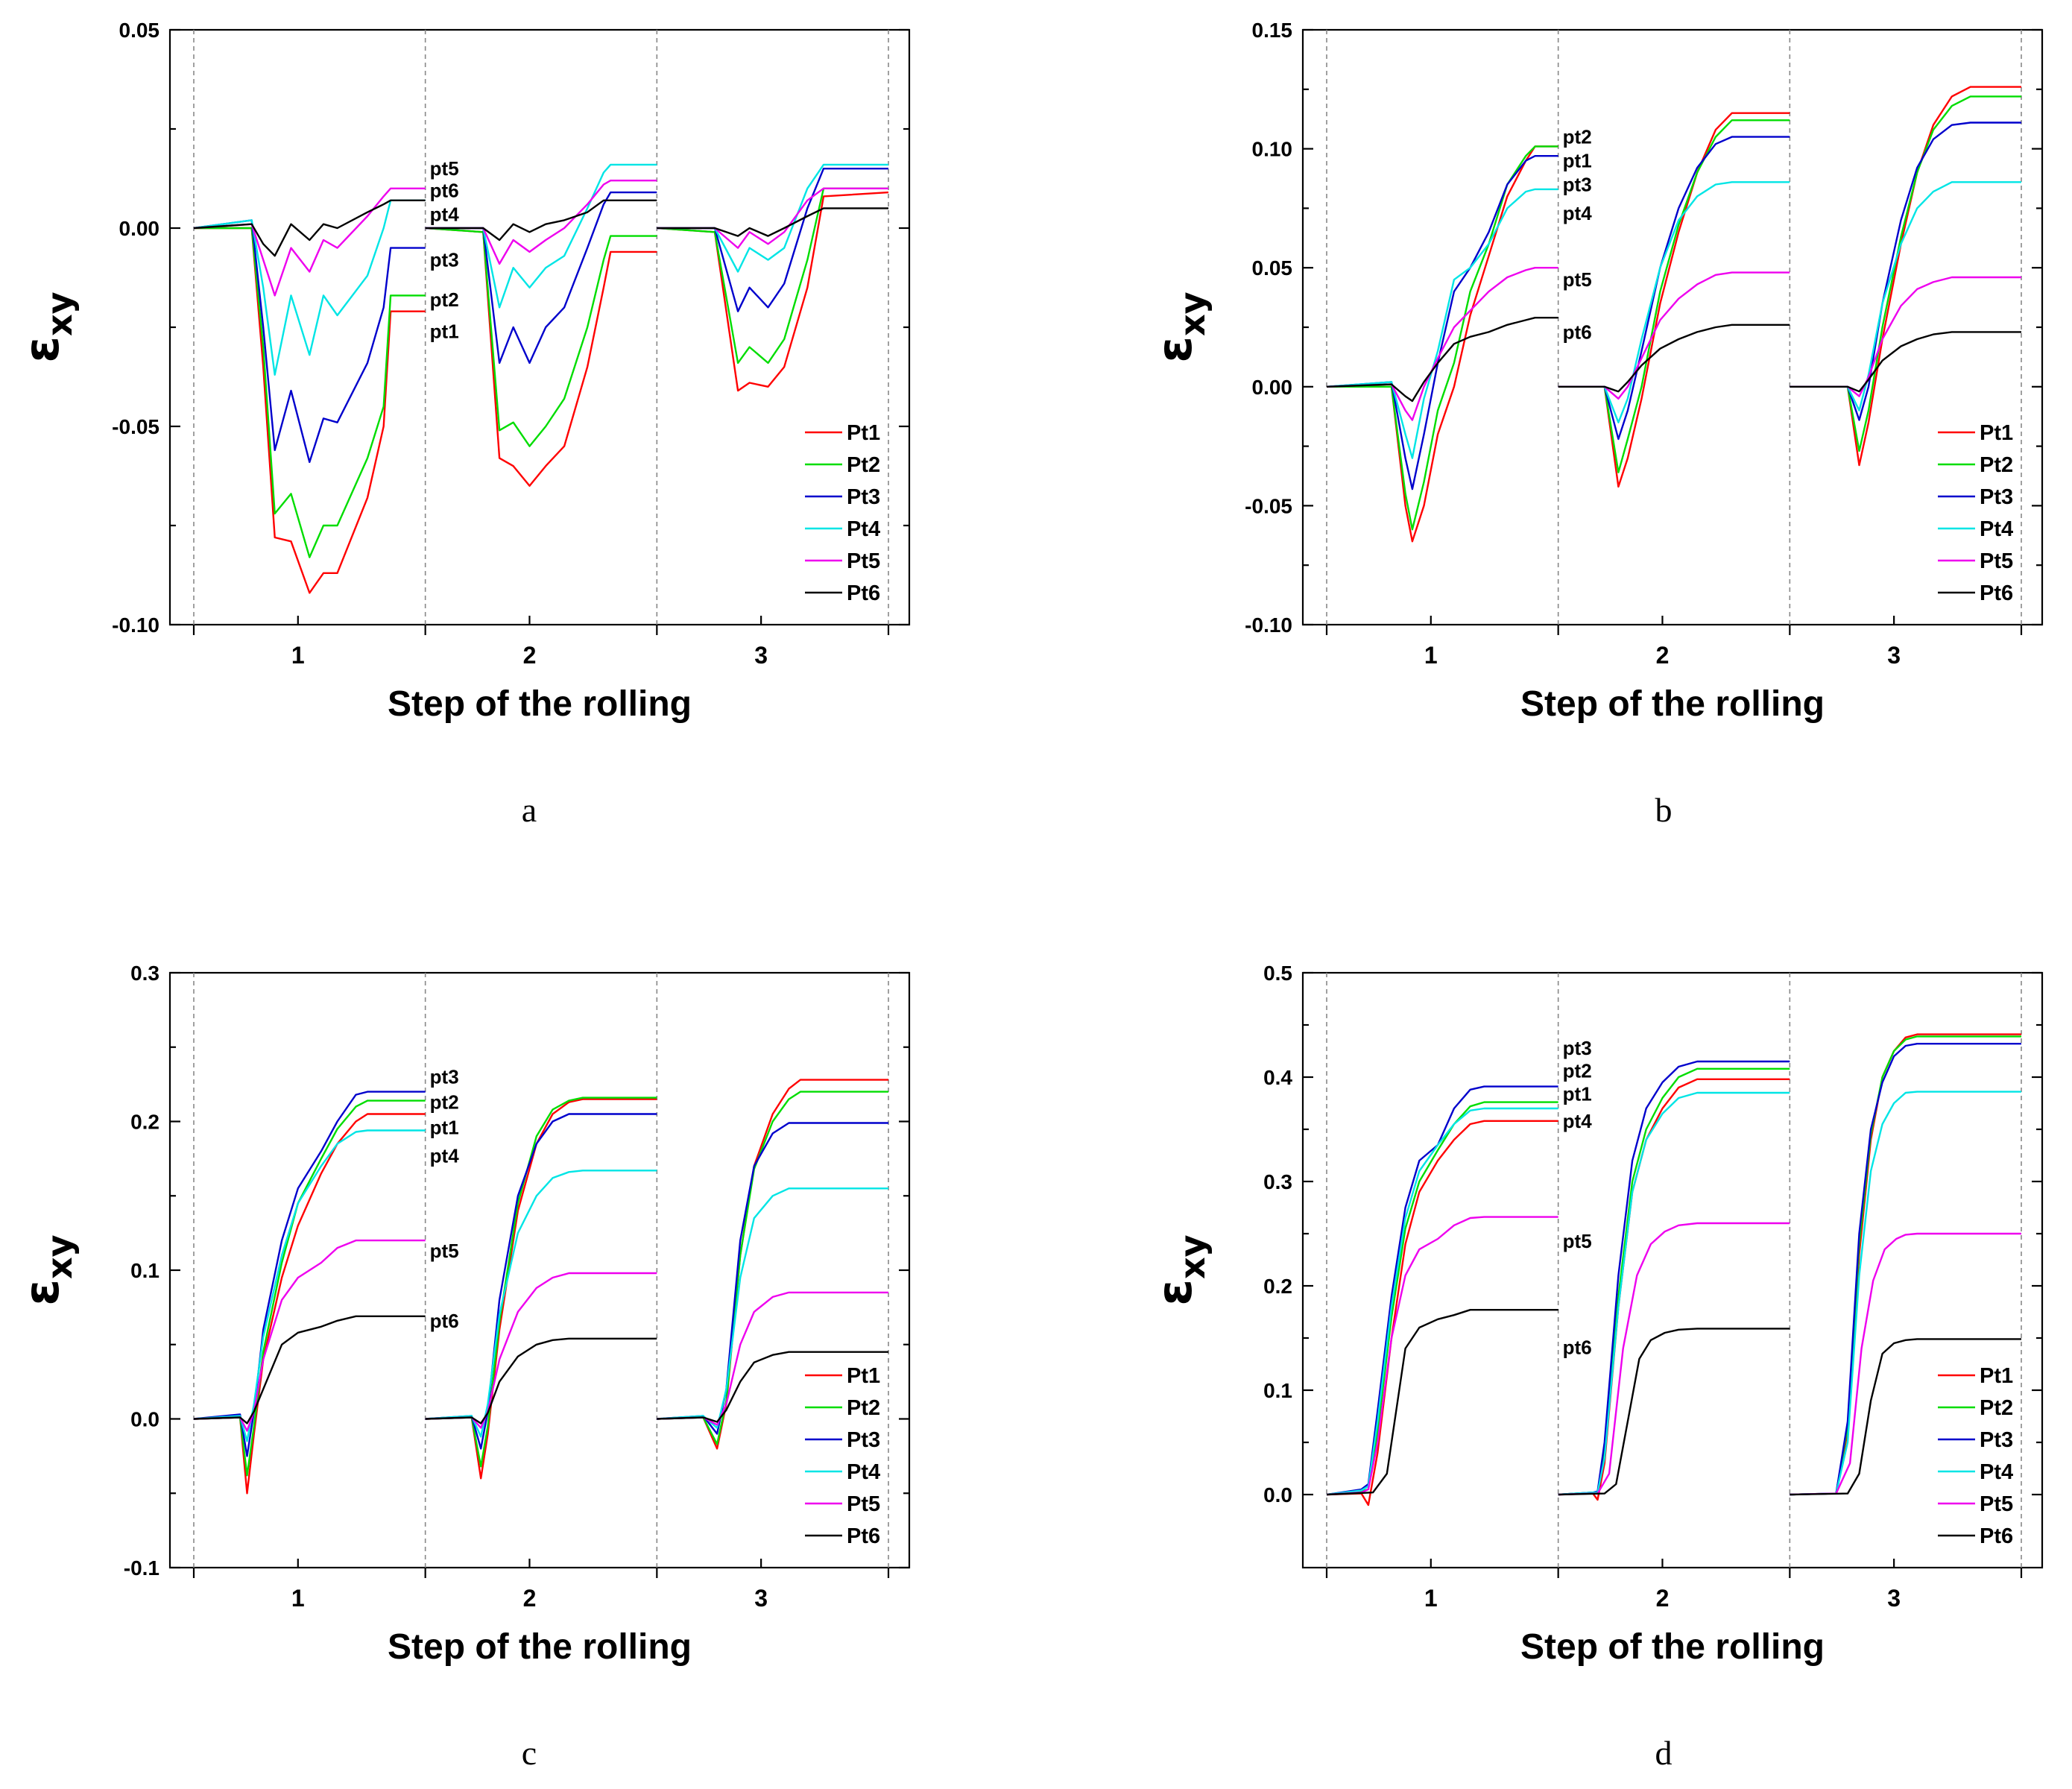 This screenshot has height=1789, width=2072. What do you see at coordinates (1272, 387) in the screenshot?
I see `y-tick-label: 0.00` at bounding box center [1272, 387].